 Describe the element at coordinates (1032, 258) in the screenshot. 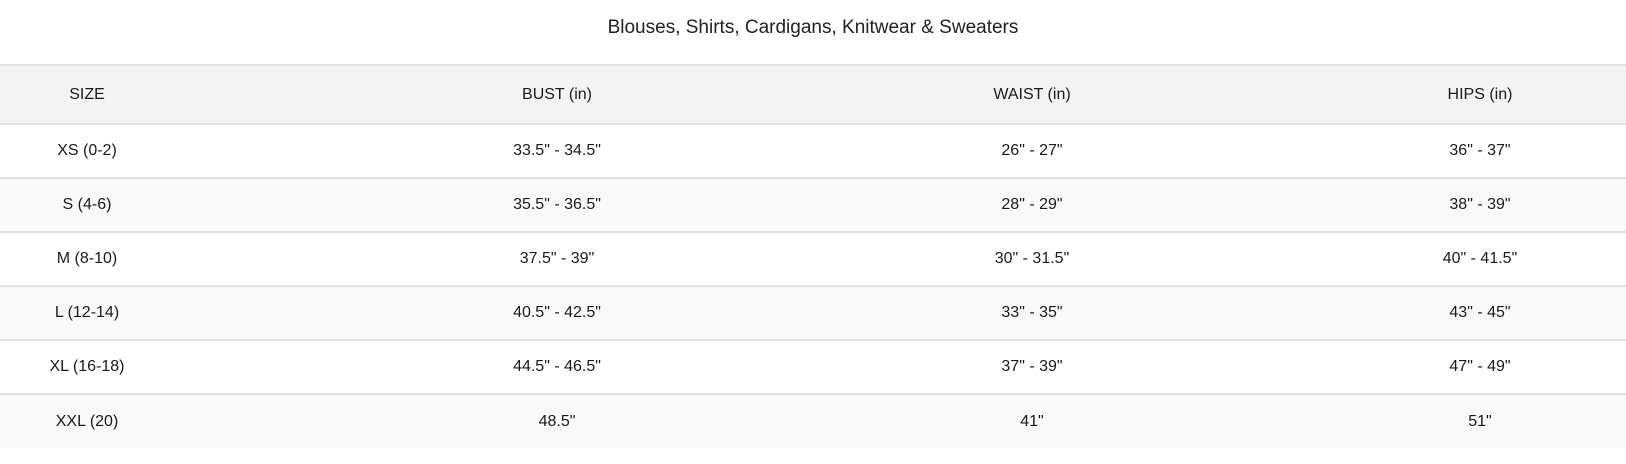

I see `cell-waist: 30" - 31.5"` at that location.